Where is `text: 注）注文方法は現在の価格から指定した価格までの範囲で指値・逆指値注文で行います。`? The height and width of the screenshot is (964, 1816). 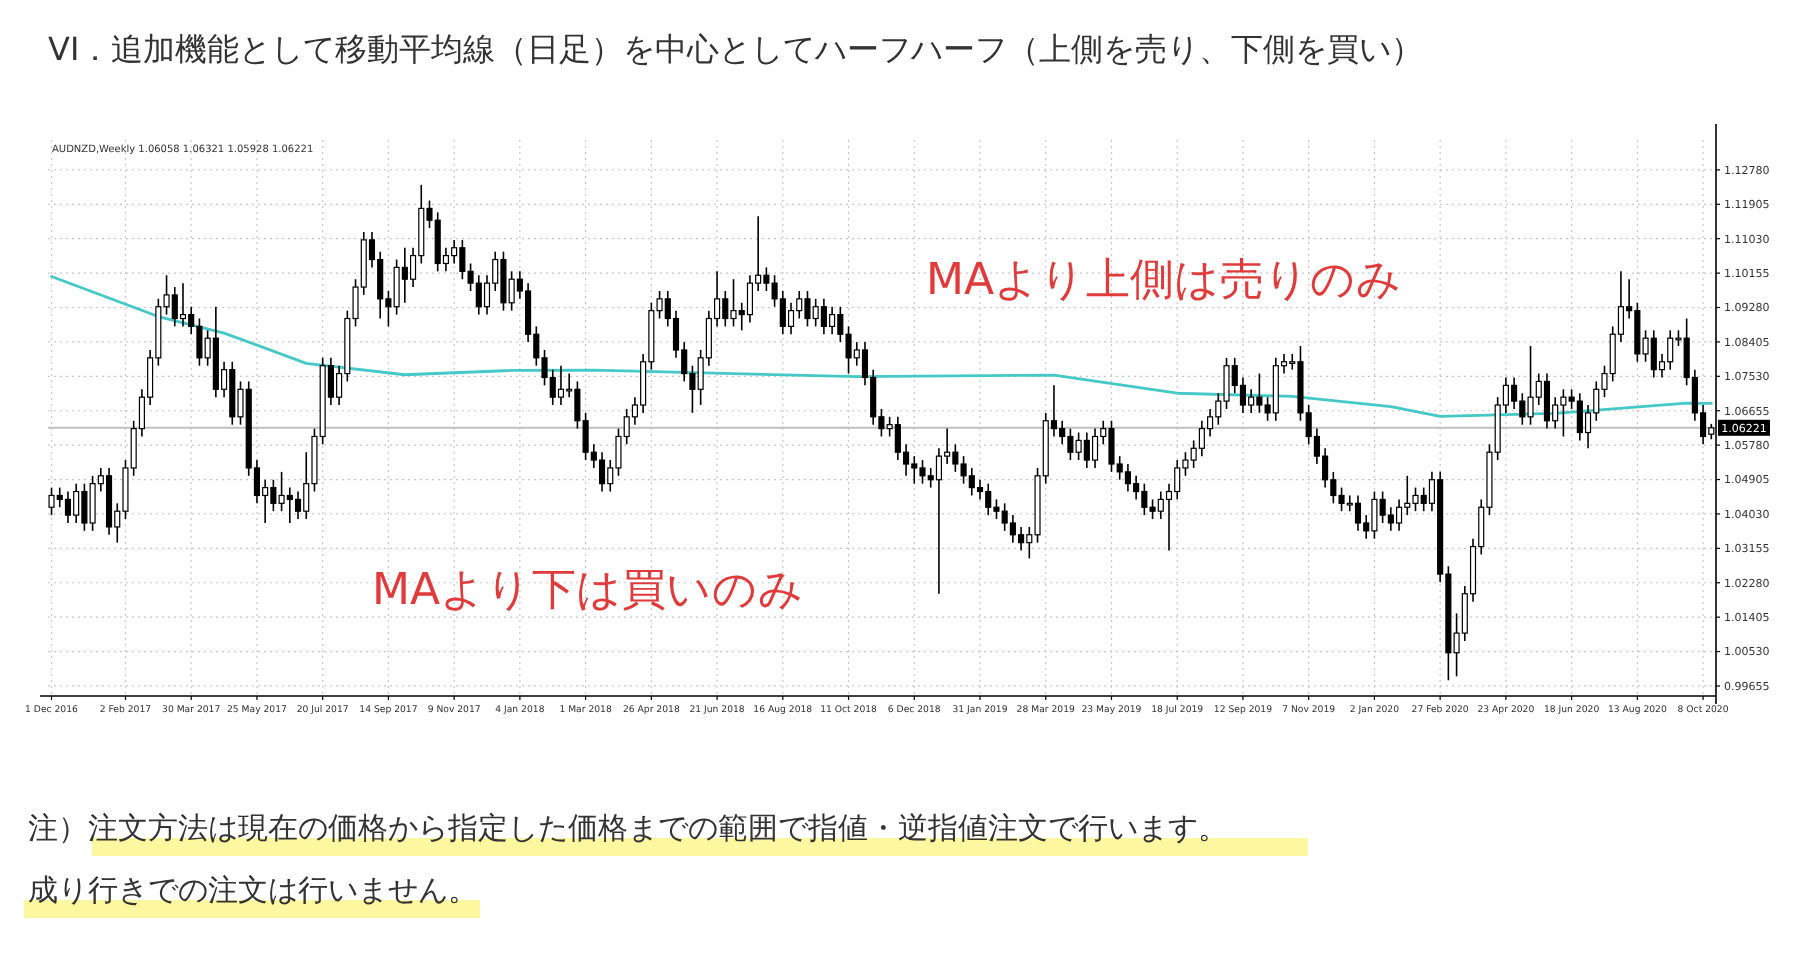
text: 注）注文方法は現在の価格から指定した価格までの範囲で指値・逆指値注文で行います。 is located at coordinates (628, 828).